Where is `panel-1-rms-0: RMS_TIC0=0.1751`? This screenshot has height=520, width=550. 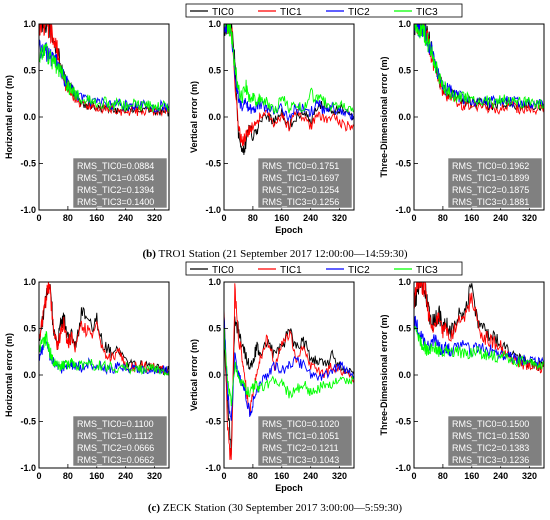 panel-1-rms-0: RMS_TIC0=0.1751 is located at coordinates (300, 166).